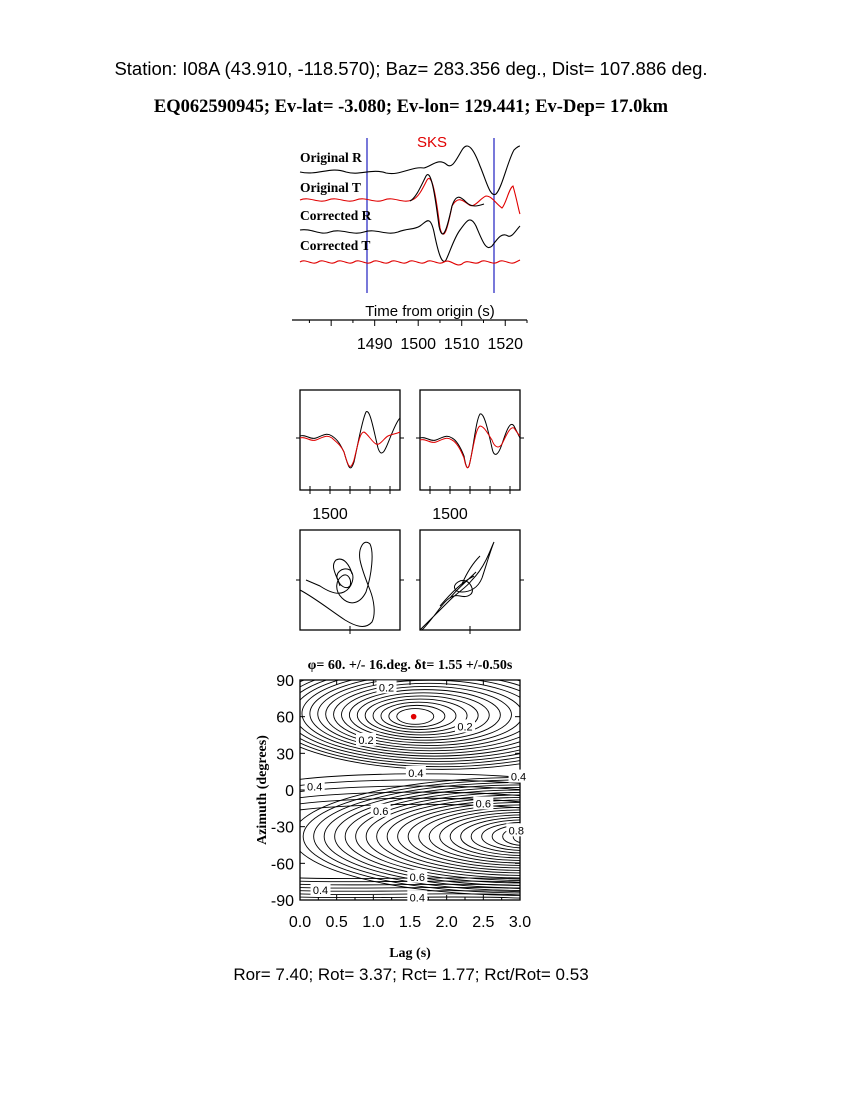  I want to click on azimuth-tick-label: 90, so click(285, 681).